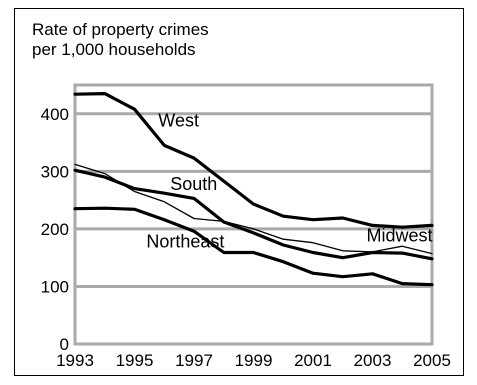  I want to click on y-axis-ticks: 0 100 200 300 400, so click(55, 229).